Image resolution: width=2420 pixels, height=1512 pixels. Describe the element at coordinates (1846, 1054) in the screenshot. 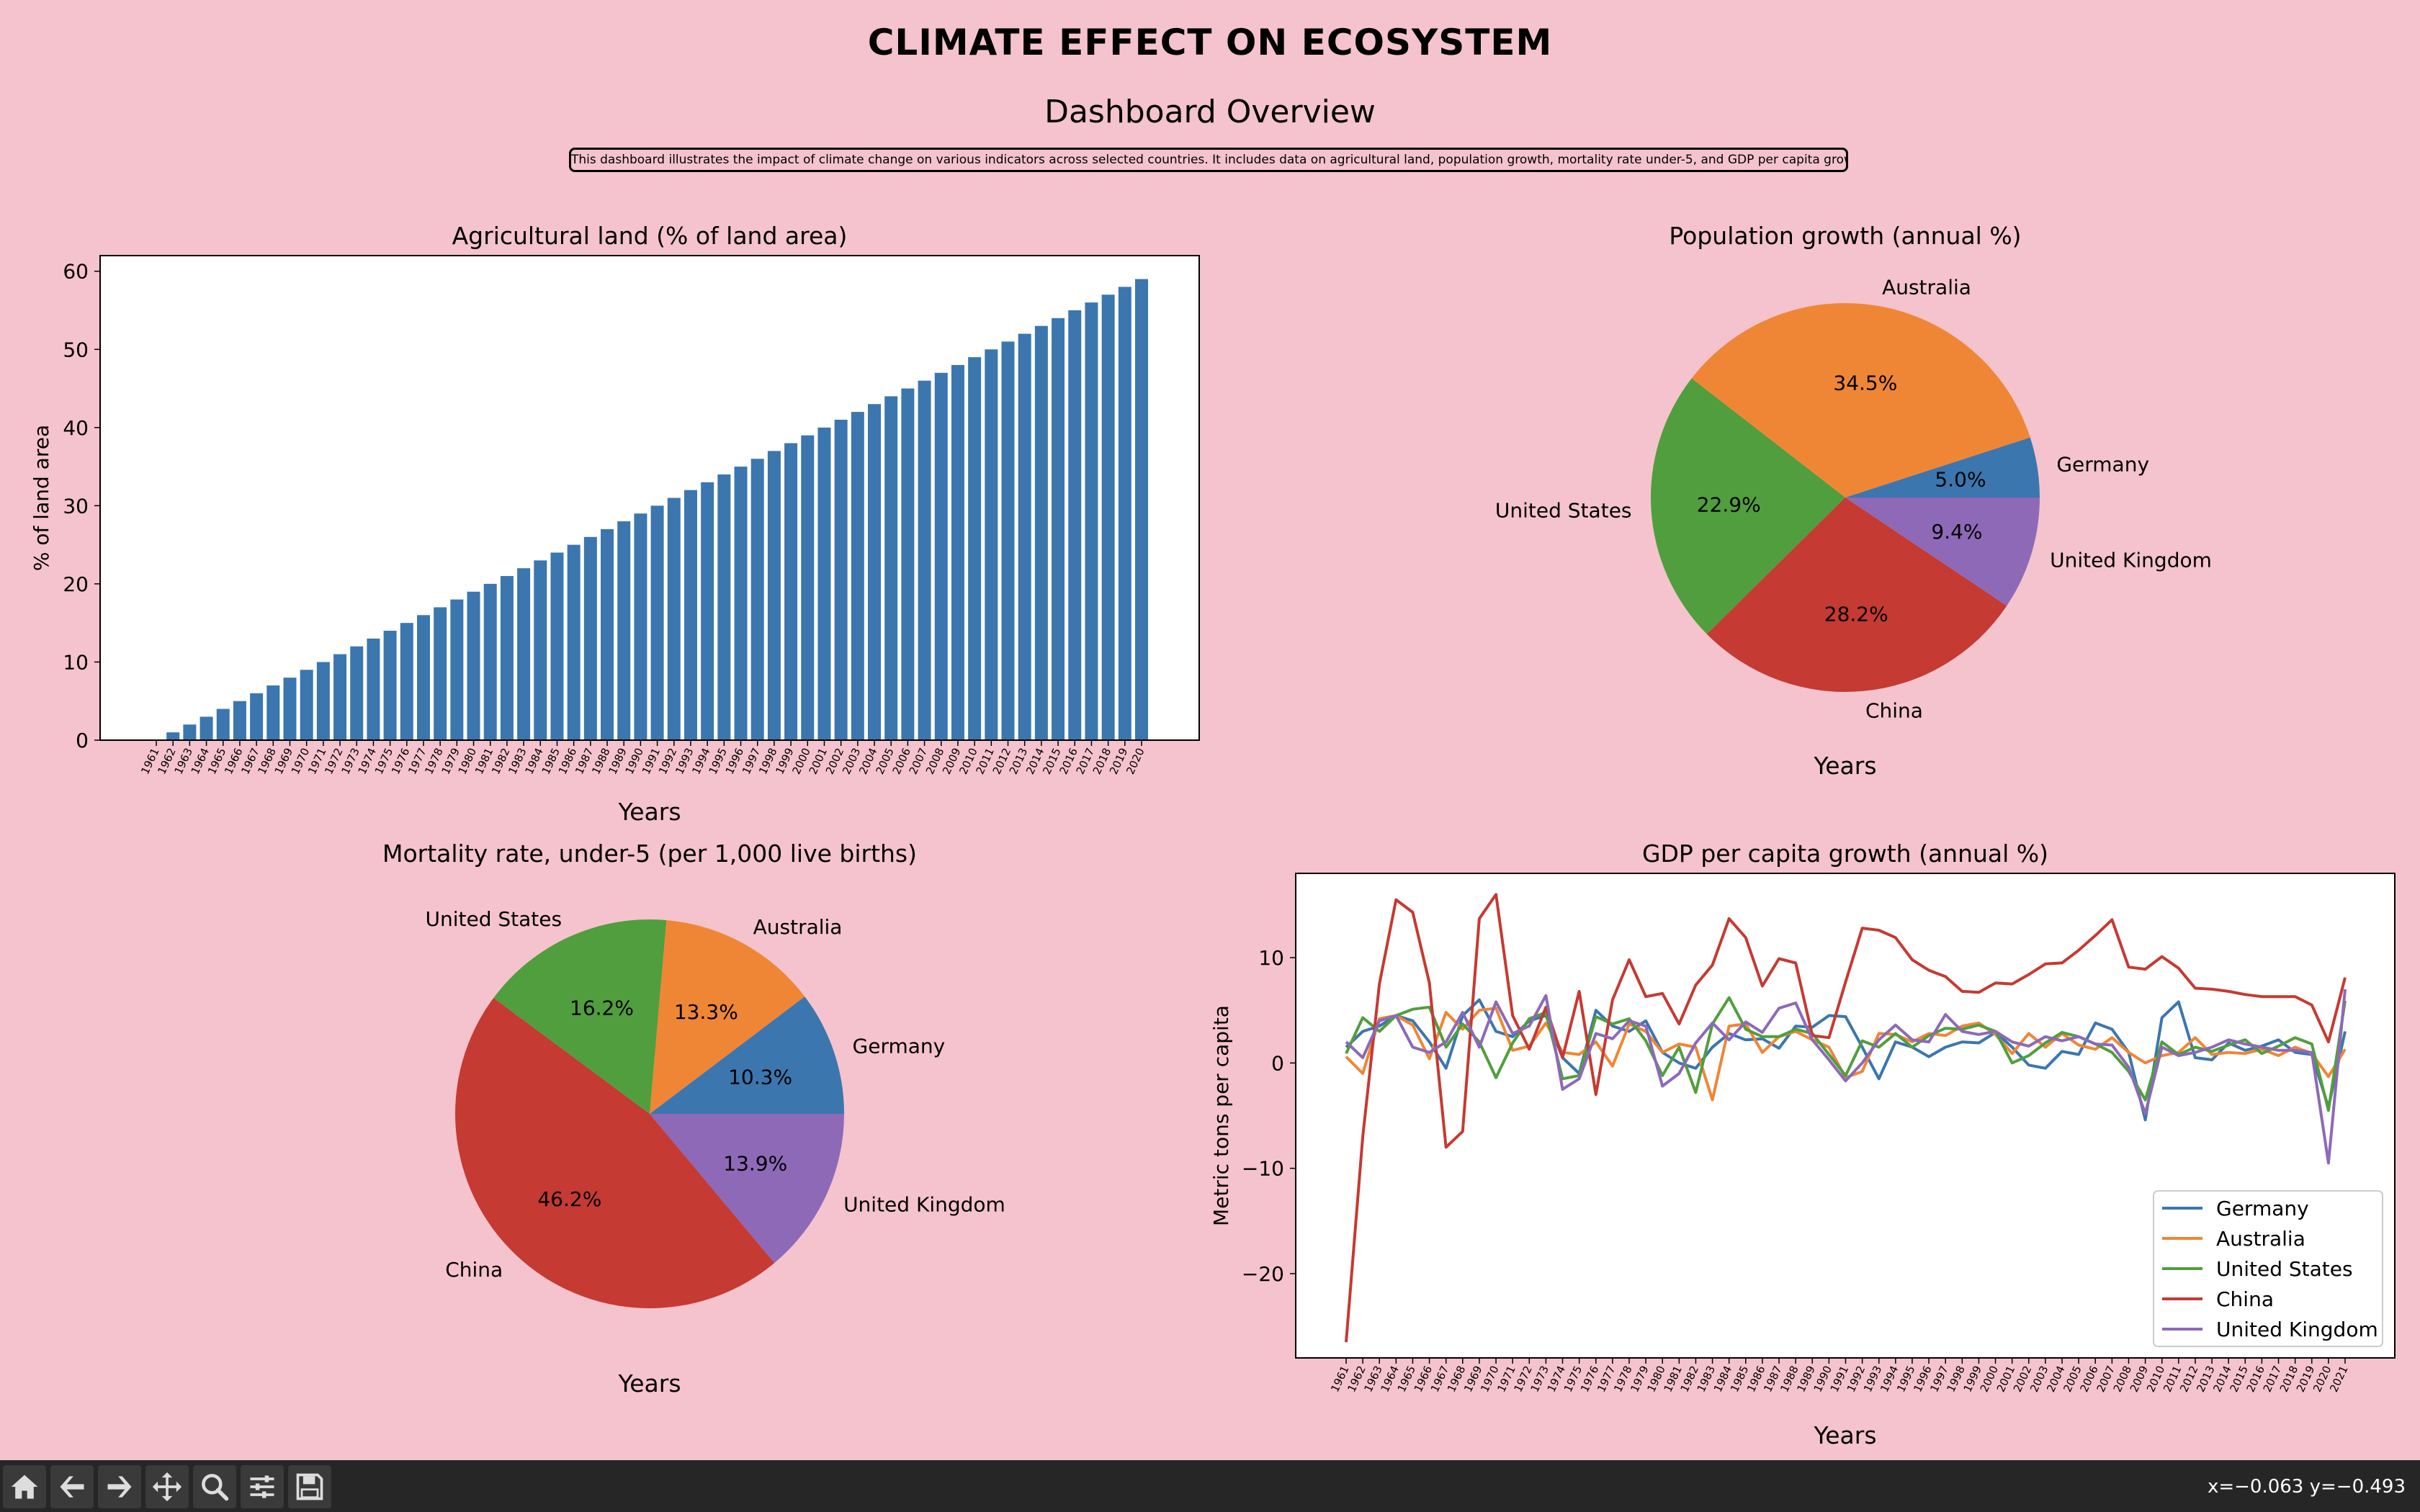

I see `gdp-line-australia` at that location.